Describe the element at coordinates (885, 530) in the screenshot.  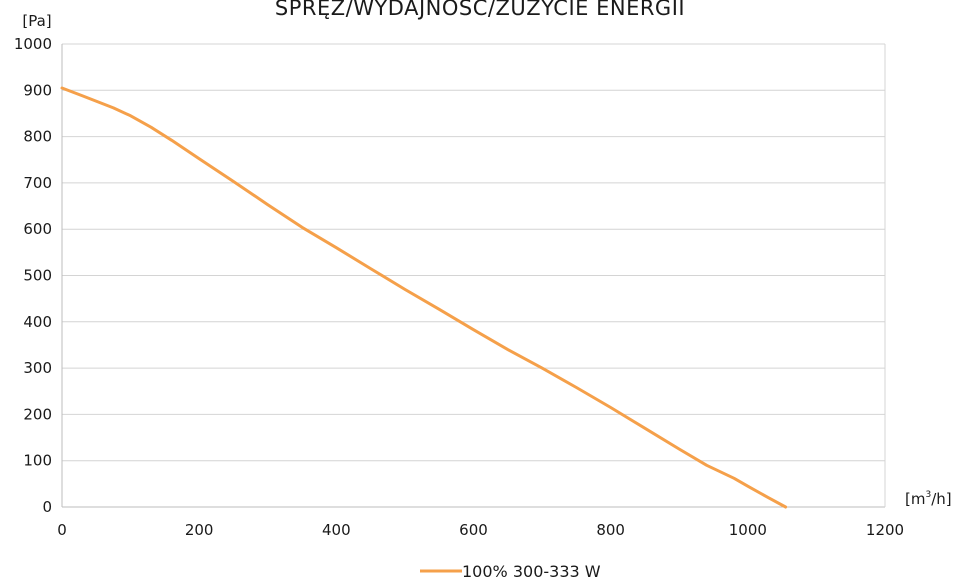
I see `x-tick-1200: 1200` at that location.